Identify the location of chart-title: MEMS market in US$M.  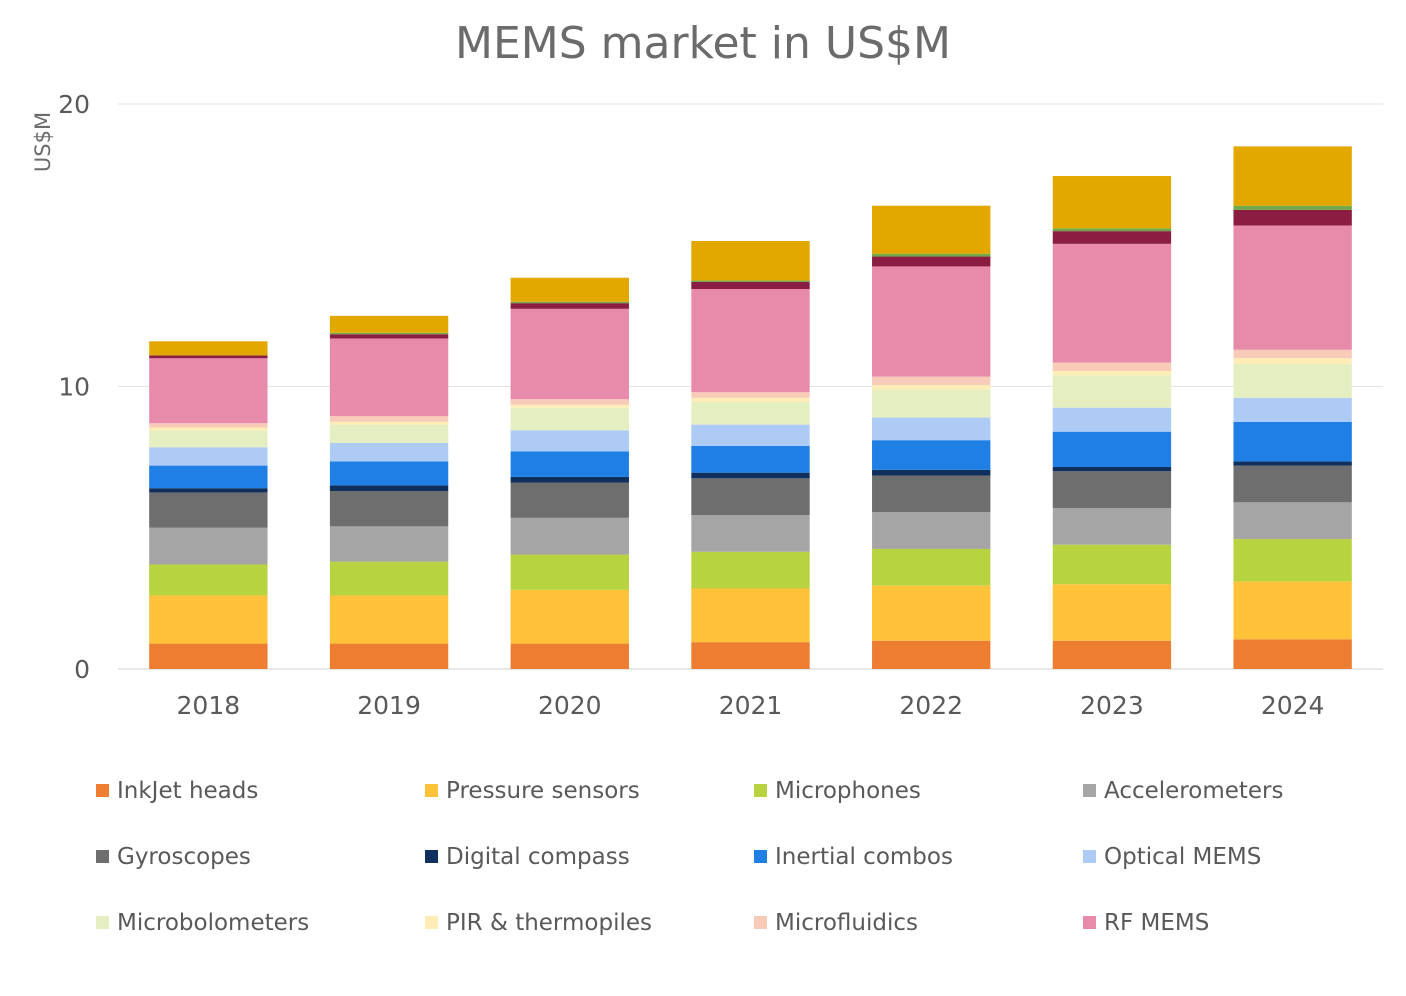
(703, 43).